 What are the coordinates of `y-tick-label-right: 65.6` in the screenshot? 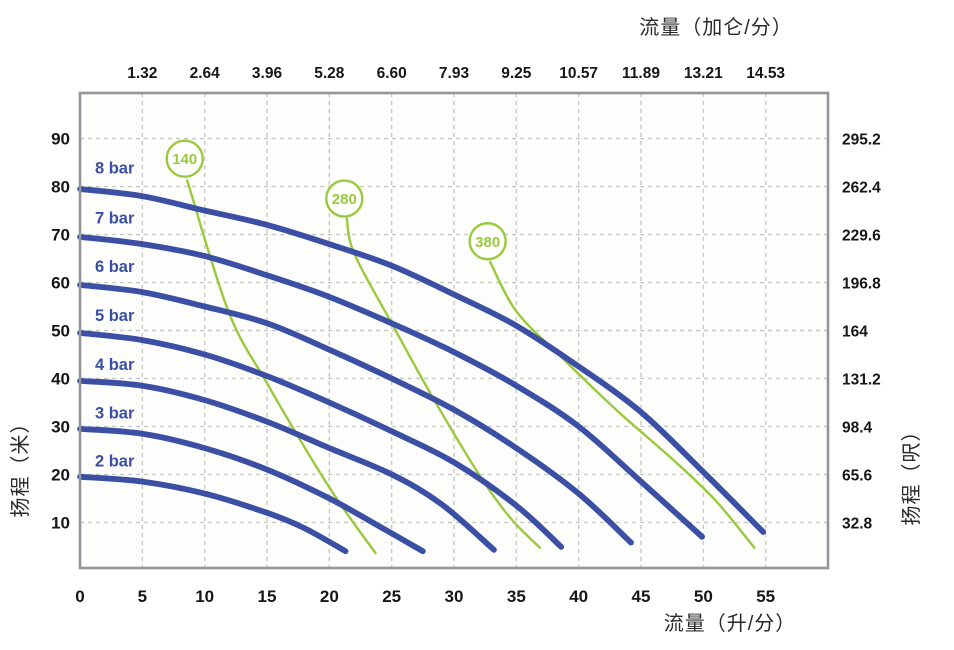 It's located at (857, 475).